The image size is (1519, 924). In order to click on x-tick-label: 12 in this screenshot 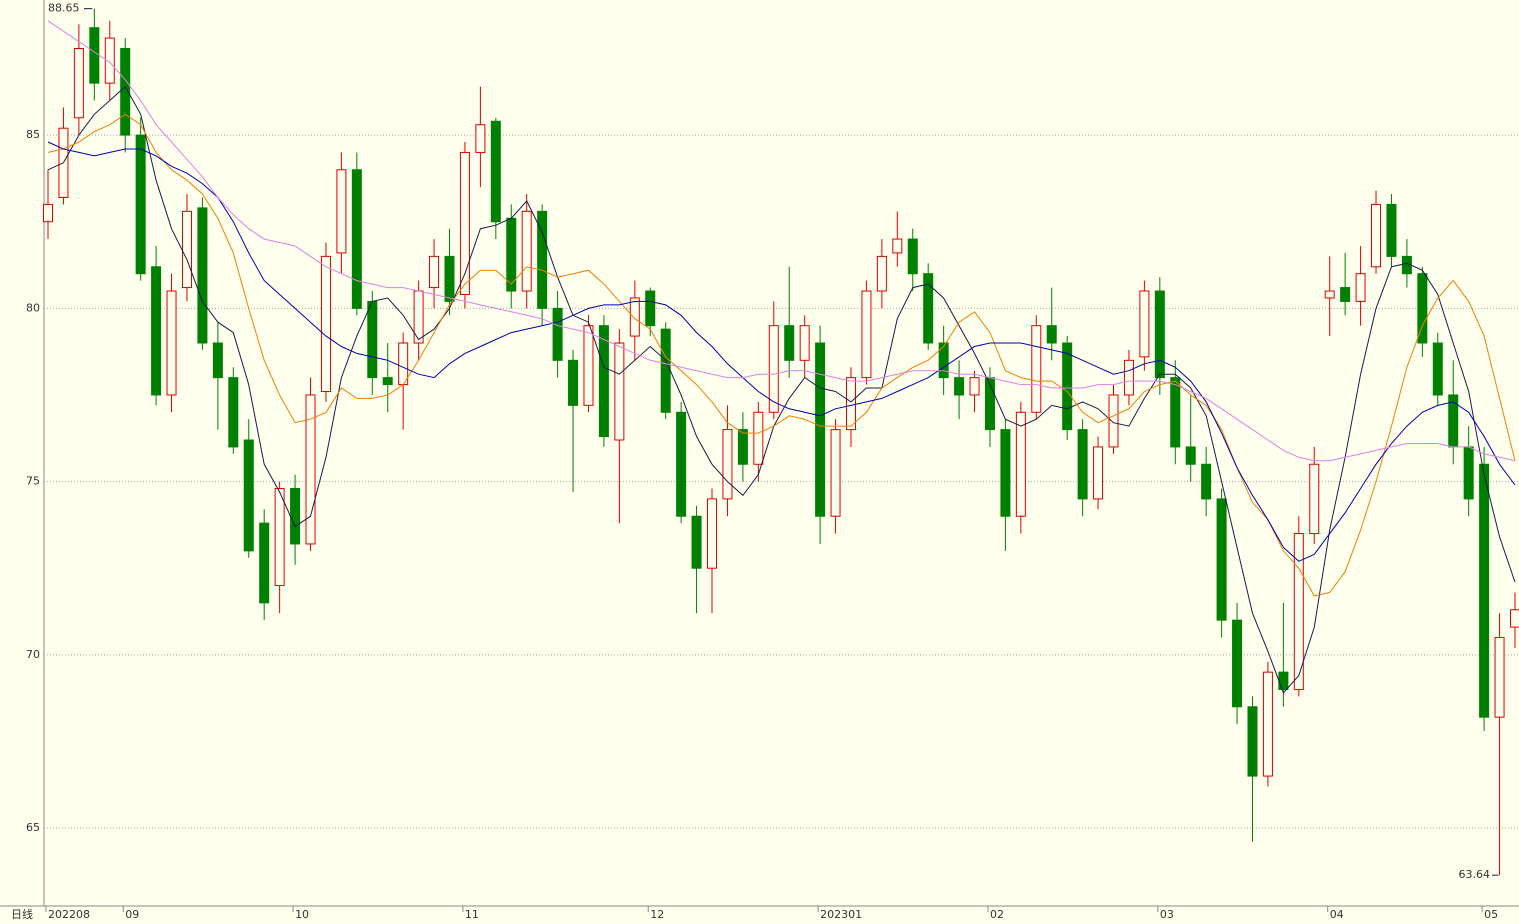, I will do `click(657, 914)`.